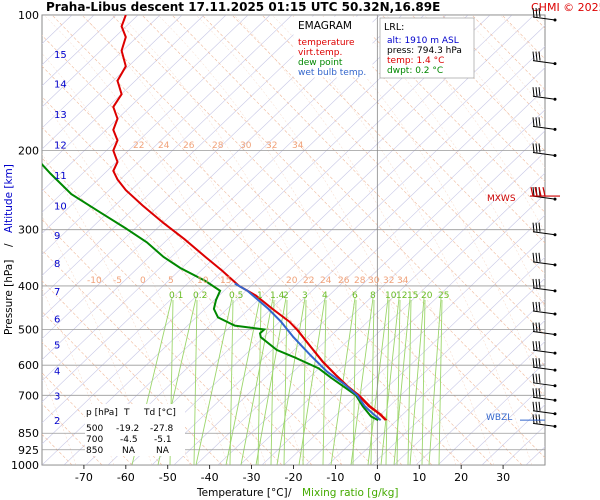 Image resolution: width=600 pixels, height=500 pixels. Describe the element at coordinates (355, 296) in the screenshot. I see `mixing-ratio-label: 6` at that location.